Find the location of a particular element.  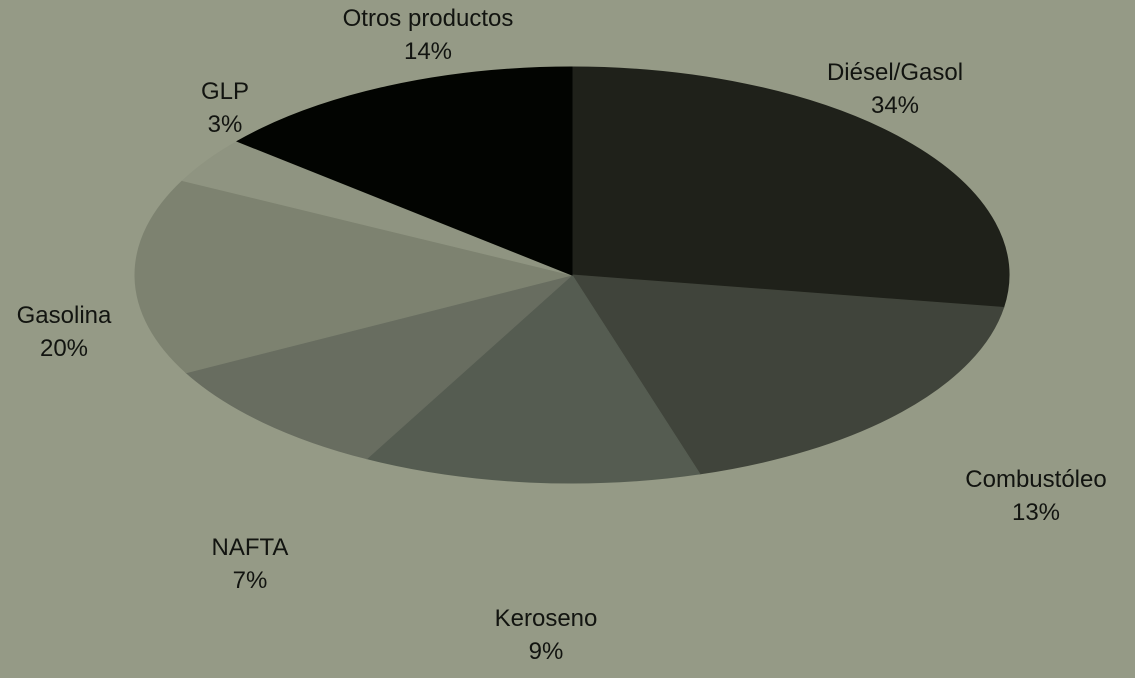

slice-value-label: 13% is located at coordinates (1036, 512).